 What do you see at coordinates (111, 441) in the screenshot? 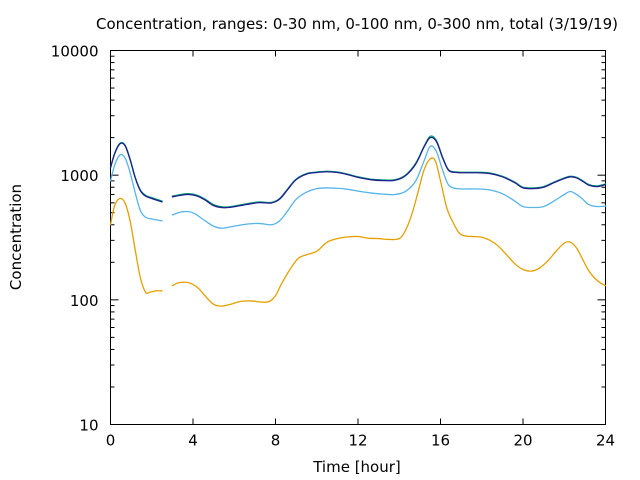
I see `x-tick-label: 0` at bounding box center [111, 441].